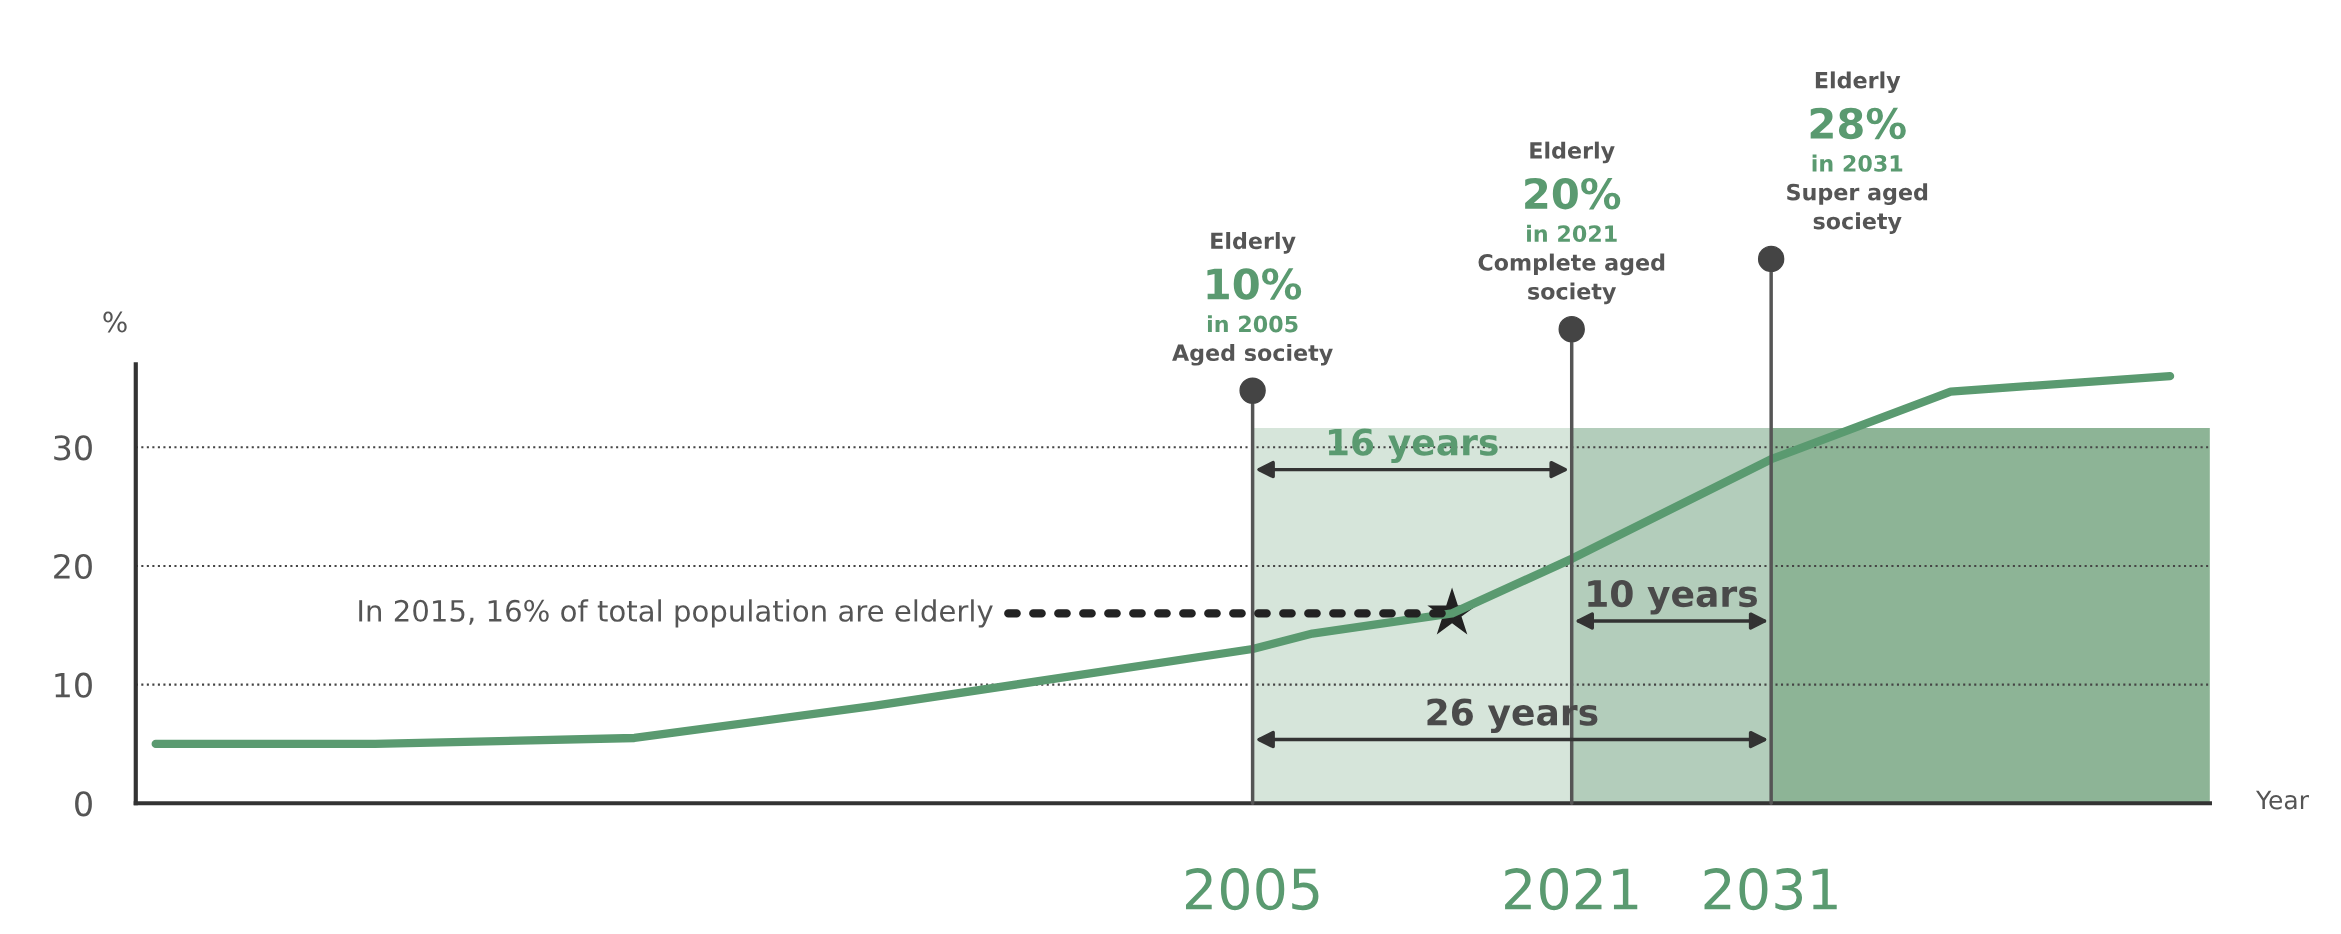  Describe the element at coordinates (1413, 446) in the screenshot. I see `annotation: 16 years` at that location.